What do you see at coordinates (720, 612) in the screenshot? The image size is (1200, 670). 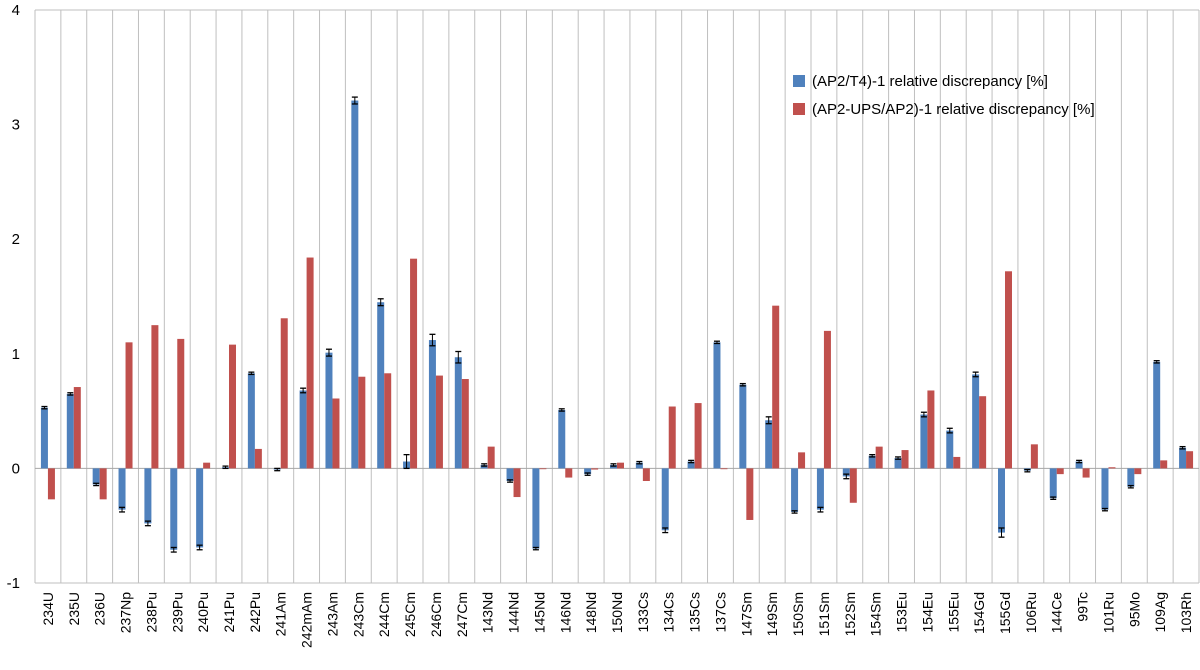 I see `x-category-label-137Cs: 137Cs` at bounding box center [720, 612].